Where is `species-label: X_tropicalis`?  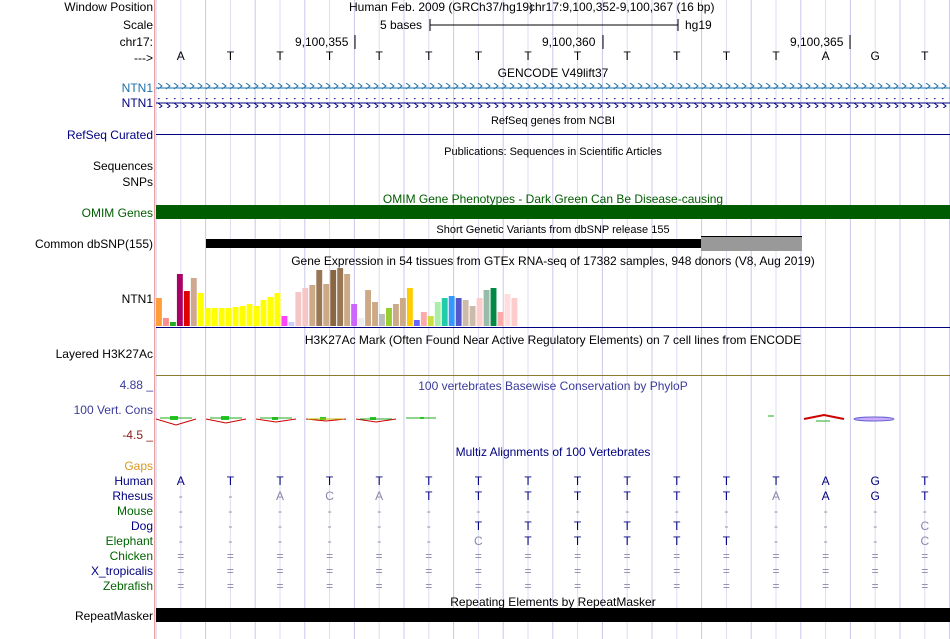
species-label: X_tropicalis is located at coordinates (121, 571).